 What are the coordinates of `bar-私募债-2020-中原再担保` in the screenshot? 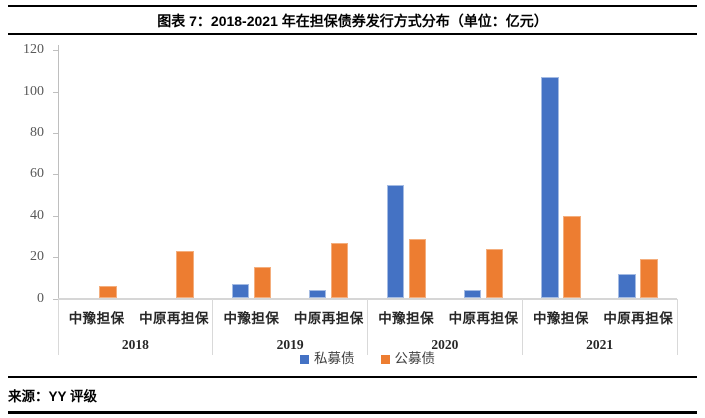 It's located at (472, 294).